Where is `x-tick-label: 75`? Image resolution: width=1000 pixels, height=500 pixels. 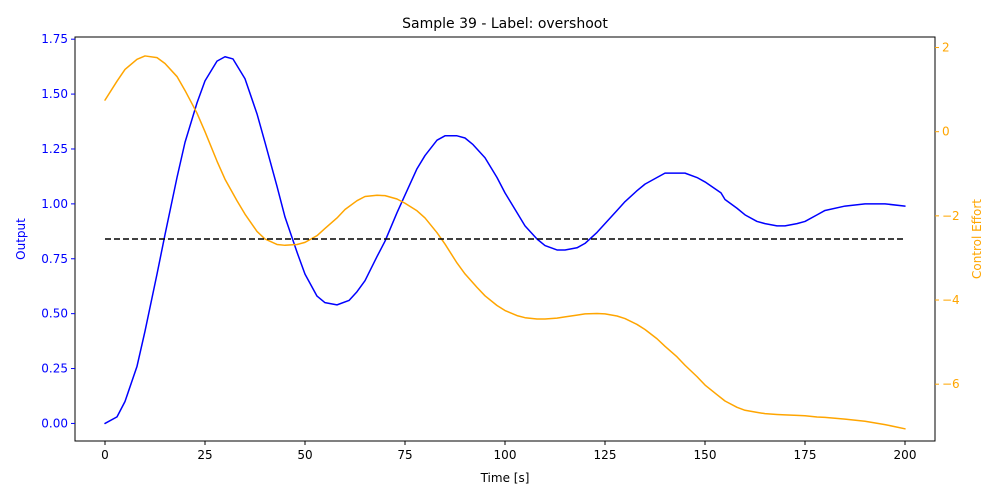
x-tick-label: 75 is located at coordinates (404, 455).